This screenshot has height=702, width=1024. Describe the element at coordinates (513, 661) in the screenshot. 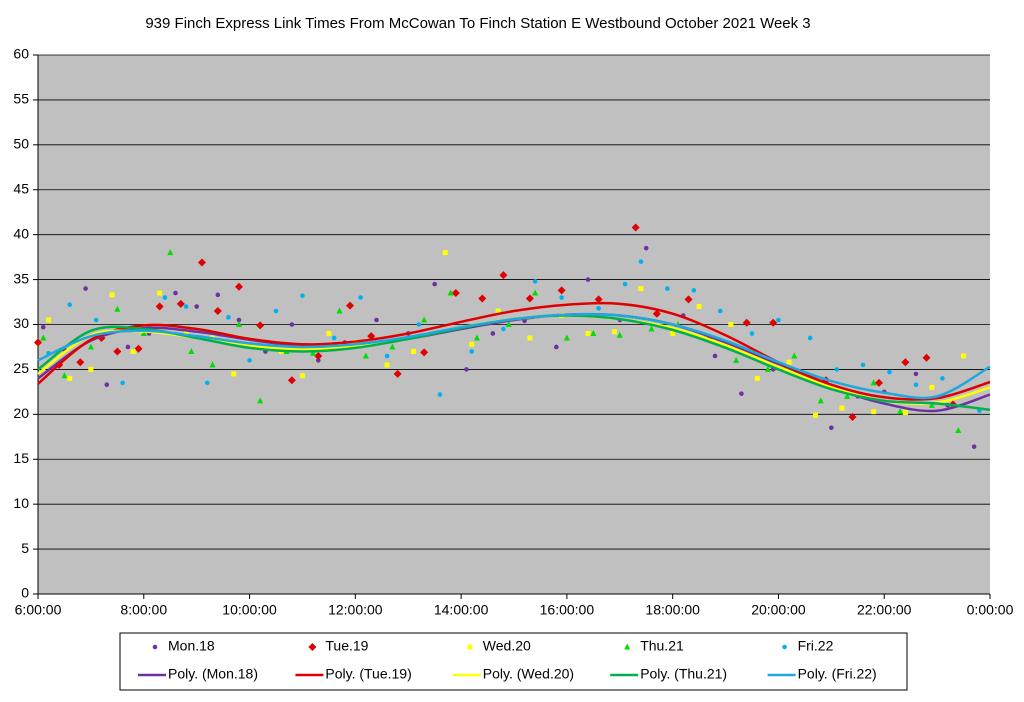

I see `legend` at that location.